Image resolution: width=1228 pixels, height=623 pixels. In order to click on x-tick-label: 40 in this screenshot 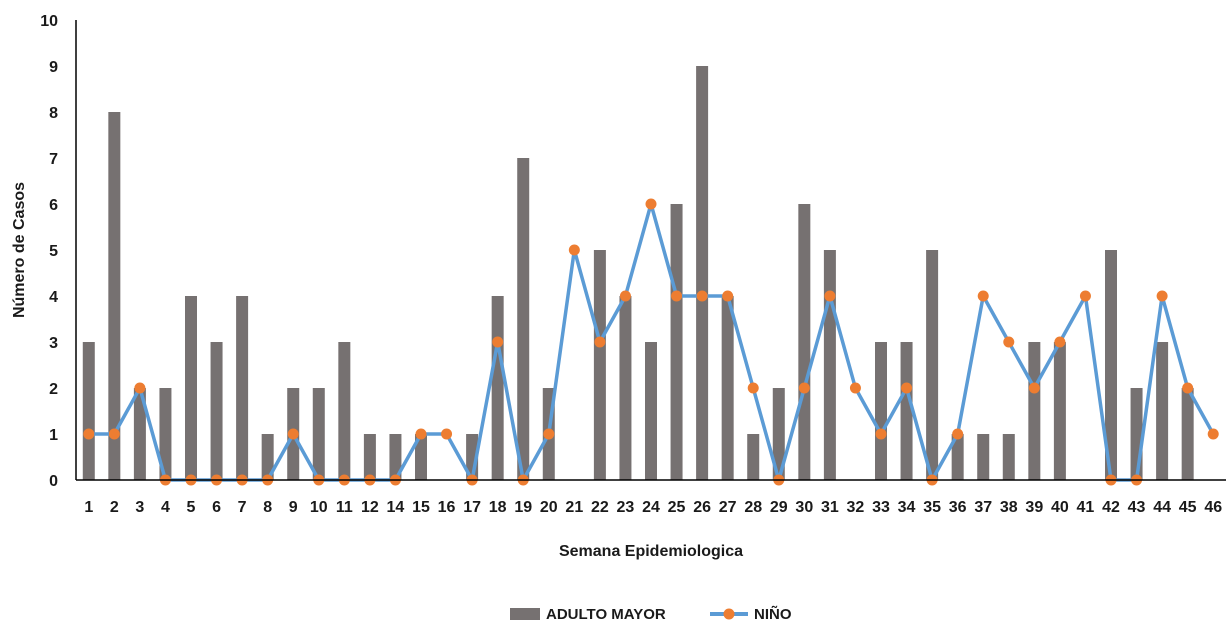, I will do `click(1060, 507)`.